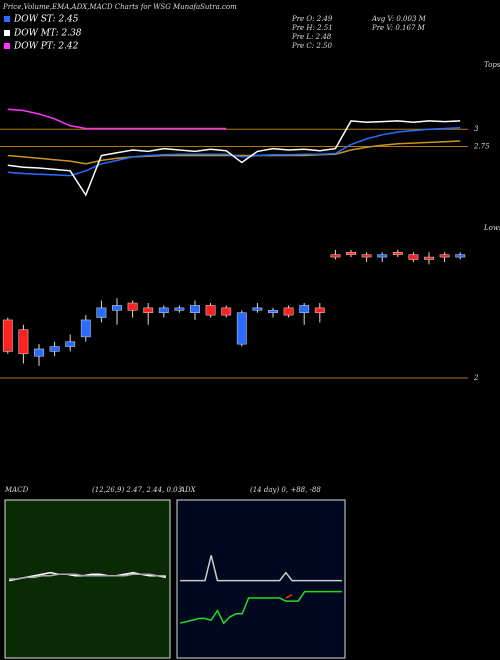 The width and height of the screenshot is (500, 660). Describe the element at coordinates (285, 490) in the screenshot. I see `panel-subtitle: (14 day) 0, +88, -88` at that location.